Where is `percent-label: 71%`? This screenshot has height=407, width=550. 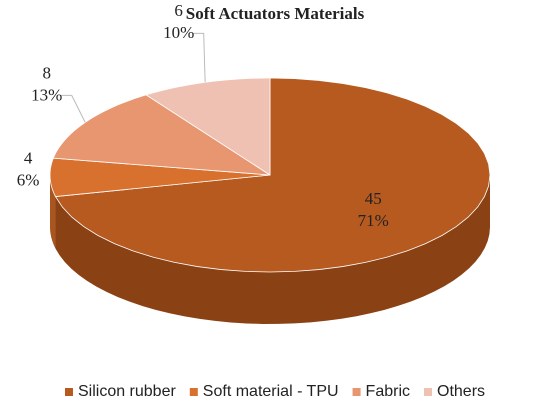
percent-label: 71% is located at coordinates (373, 220).